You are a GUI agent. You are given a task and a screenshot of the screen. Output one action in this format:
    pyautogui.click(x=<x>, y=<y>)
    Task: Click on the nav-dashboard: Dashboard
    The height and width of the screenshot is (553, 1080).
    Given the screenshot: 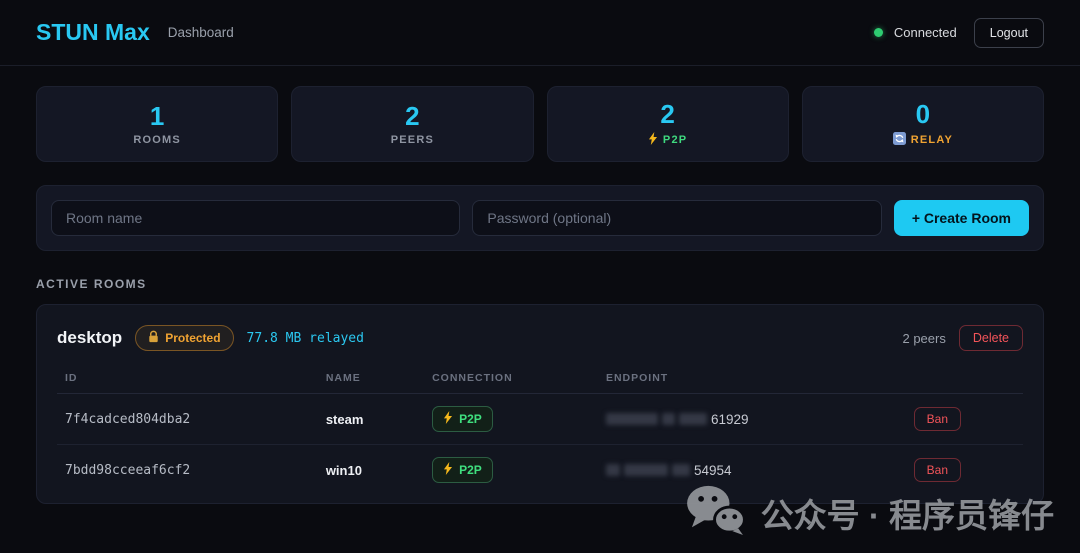 What is the action you would take?
    pyautogui.click(x=200, y=32)
    